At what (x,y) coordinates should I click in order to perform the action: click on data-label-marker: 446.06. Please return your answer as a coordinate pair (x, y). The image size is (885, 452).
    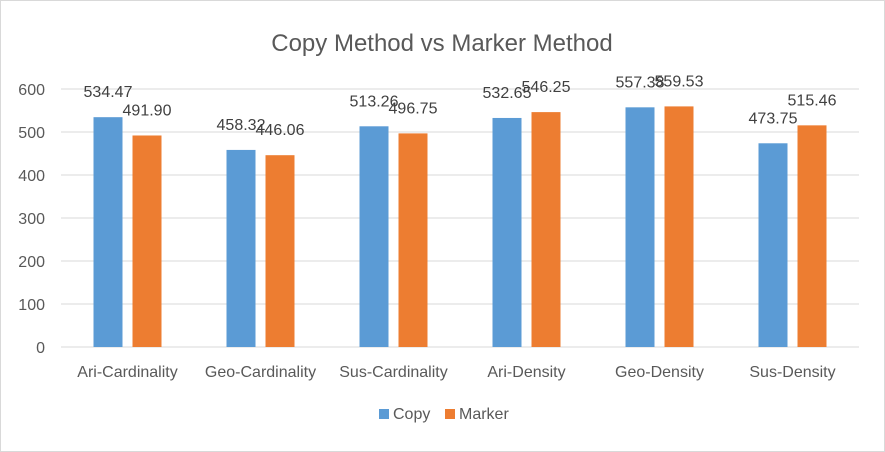
    Looking at the image, I should click on (280, 130).